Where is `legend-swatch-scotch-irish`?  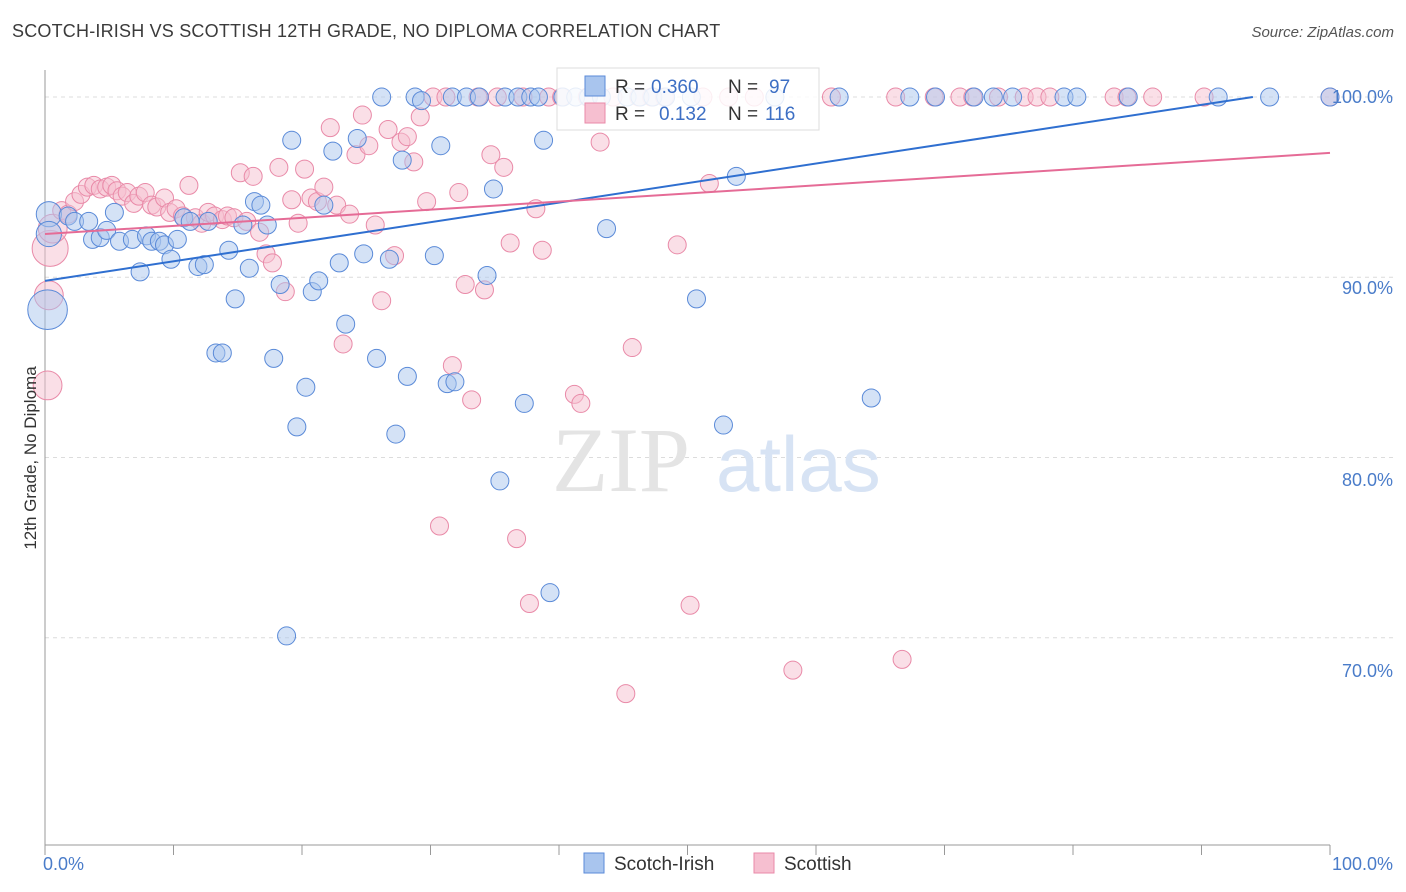
legend-swatch-scotch-irish is located at coordinates (594, 863).